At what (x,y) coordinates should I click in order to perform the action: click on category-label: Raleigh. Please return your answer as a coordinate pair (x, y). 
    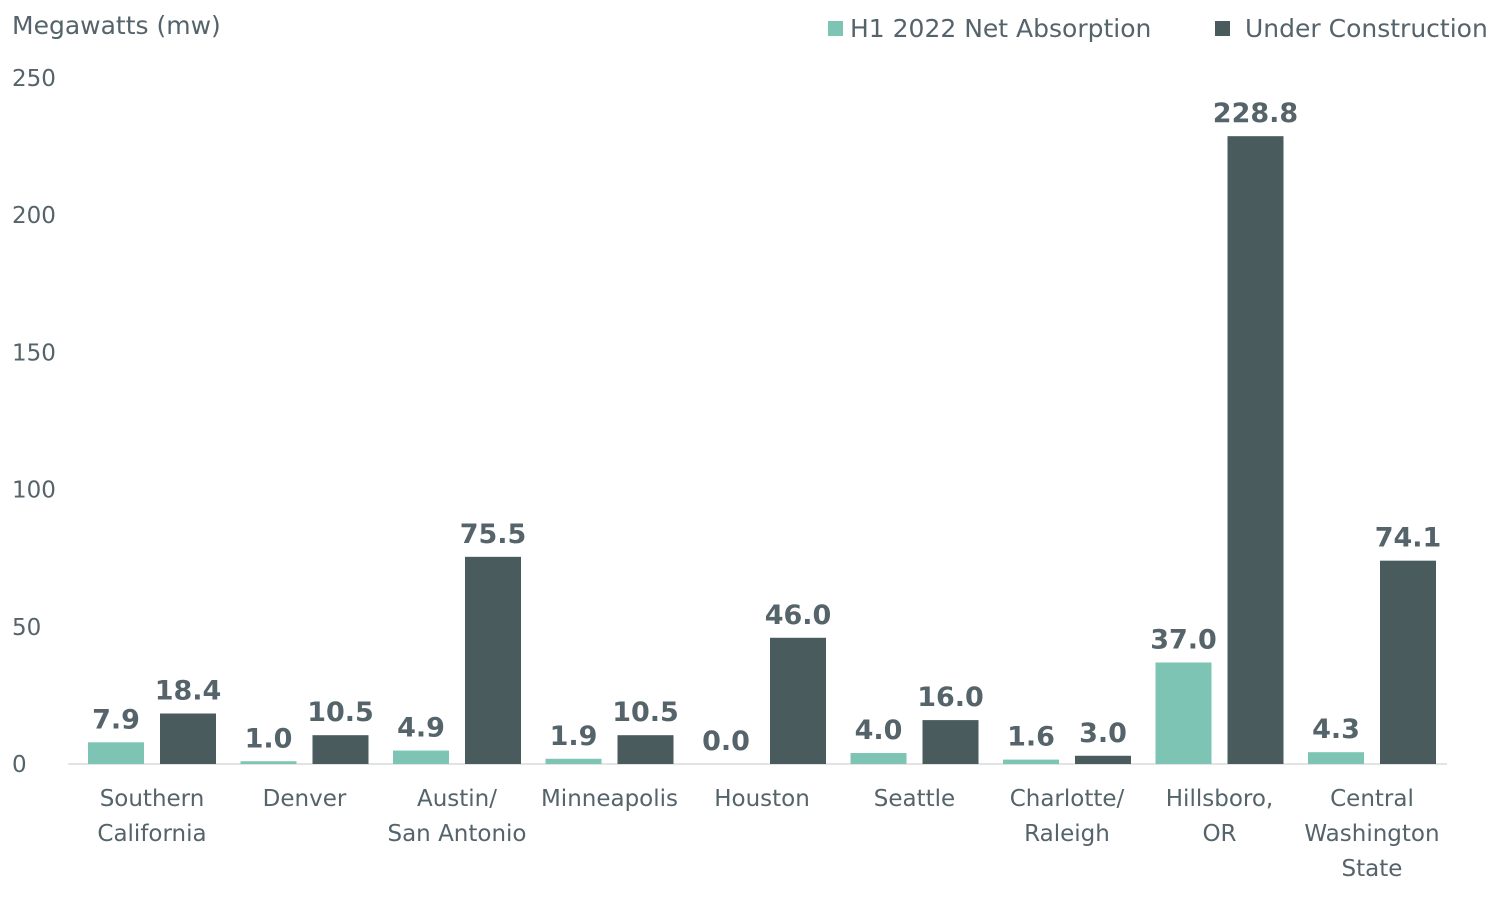
    Looking at the image, I should click on (1067, 834).